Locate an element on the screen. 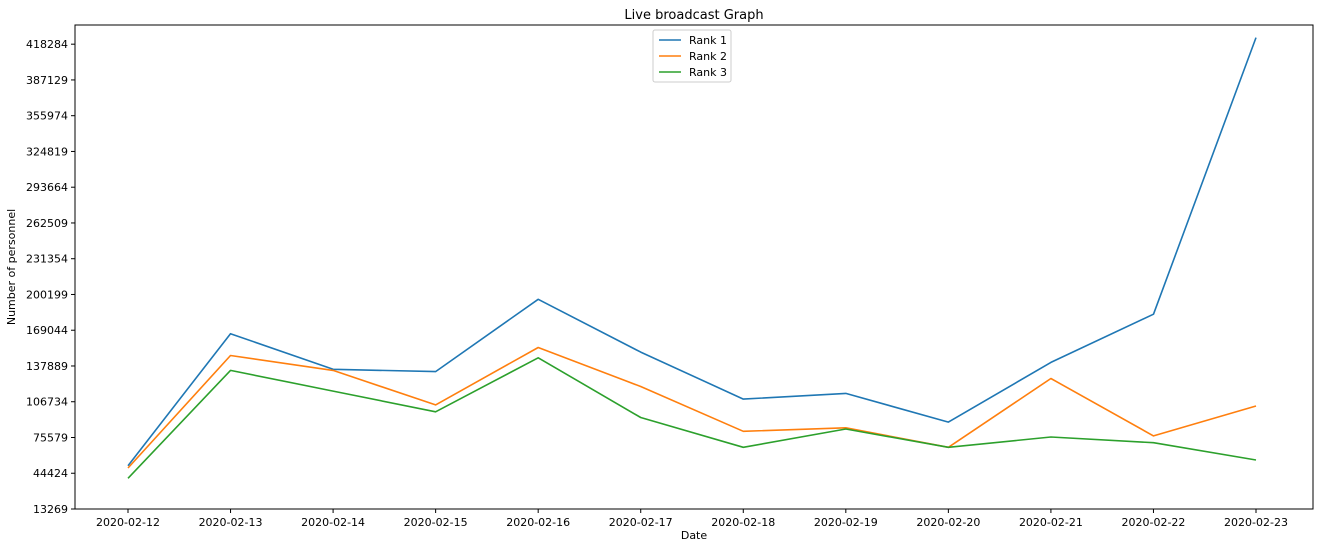 Image resolution: width=1320 pixels, height=549 pixels. x-tick-label: 2020-02-13 is located at coordinates (231, 522).